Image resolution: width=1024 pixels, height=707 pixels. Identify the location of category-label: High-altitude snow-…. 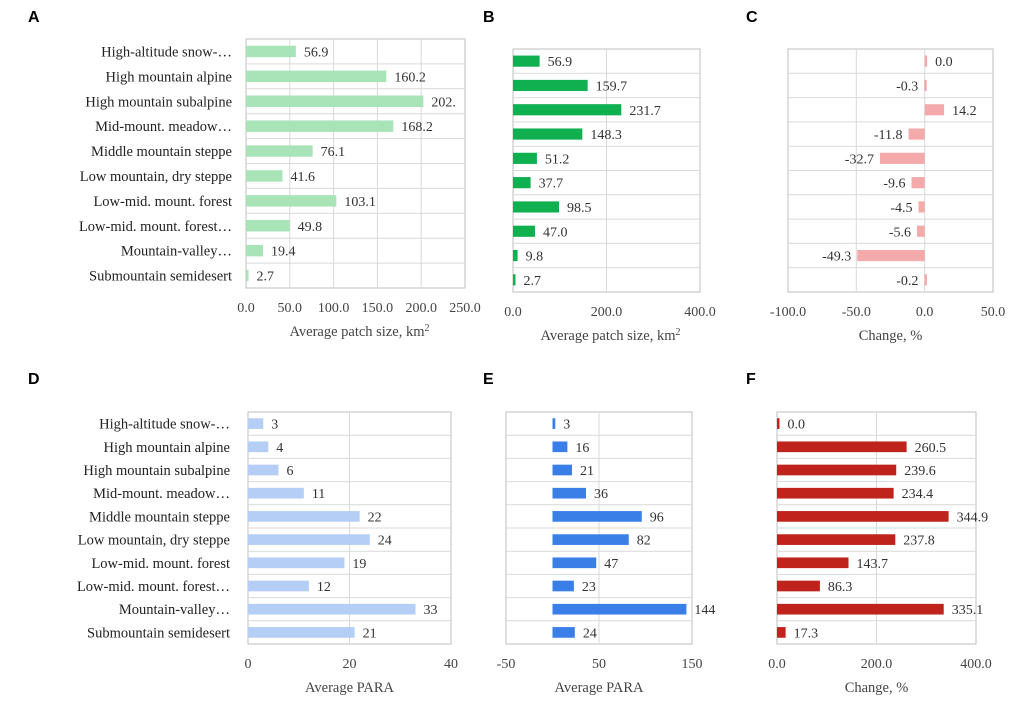
(164, 425).